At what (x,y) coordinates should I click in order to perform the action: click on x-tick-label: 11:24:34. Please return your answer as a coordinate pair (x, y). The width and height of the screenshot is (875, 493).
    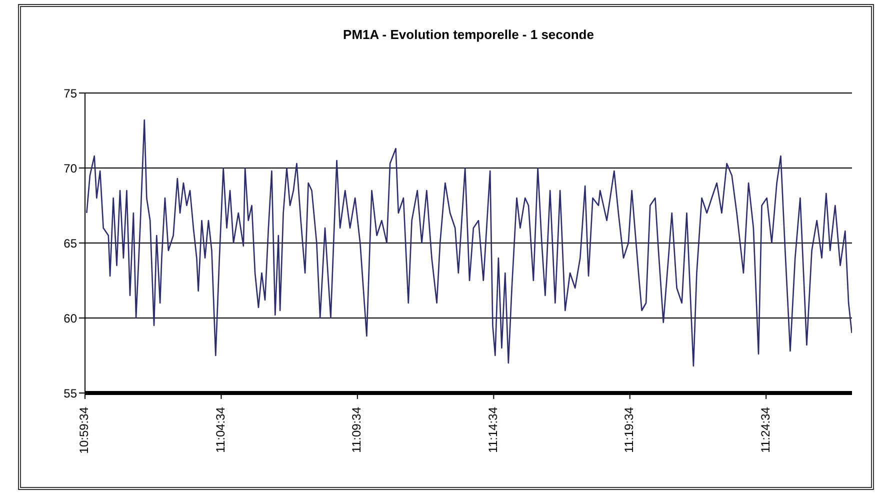
    Looking at the image, I should click on (765, 429).